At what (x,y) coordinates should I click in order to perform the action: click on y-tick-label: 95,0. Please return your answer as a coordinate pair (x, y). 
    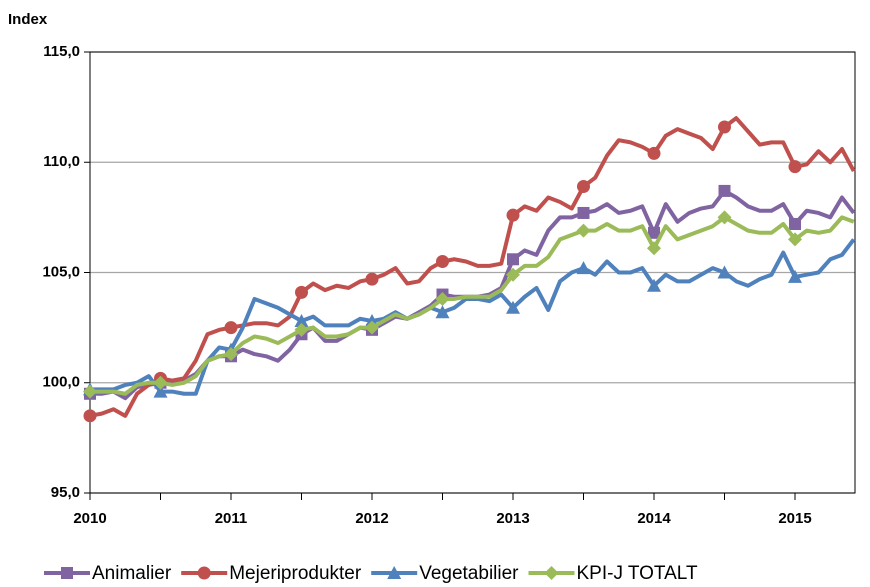
    Looking at the image, I should click on (65, 492).